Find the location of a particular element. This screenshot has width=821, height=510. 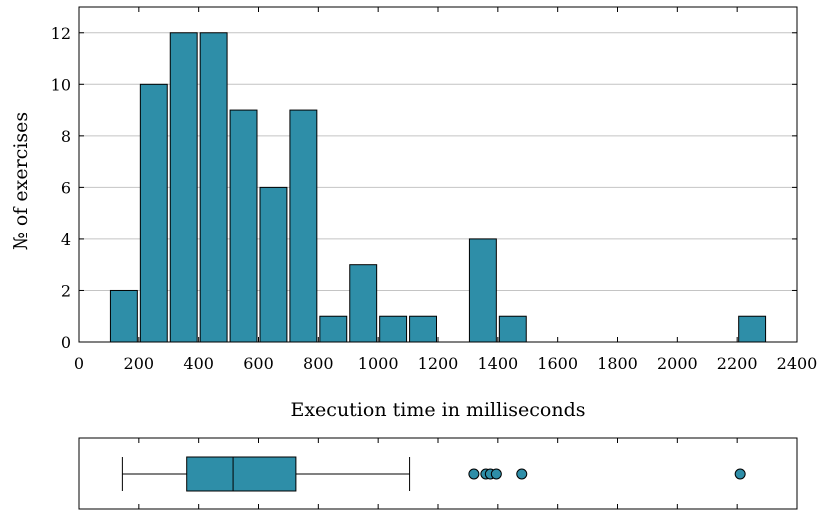

x-tick-label: 800 is located at coordinates (318, 363).